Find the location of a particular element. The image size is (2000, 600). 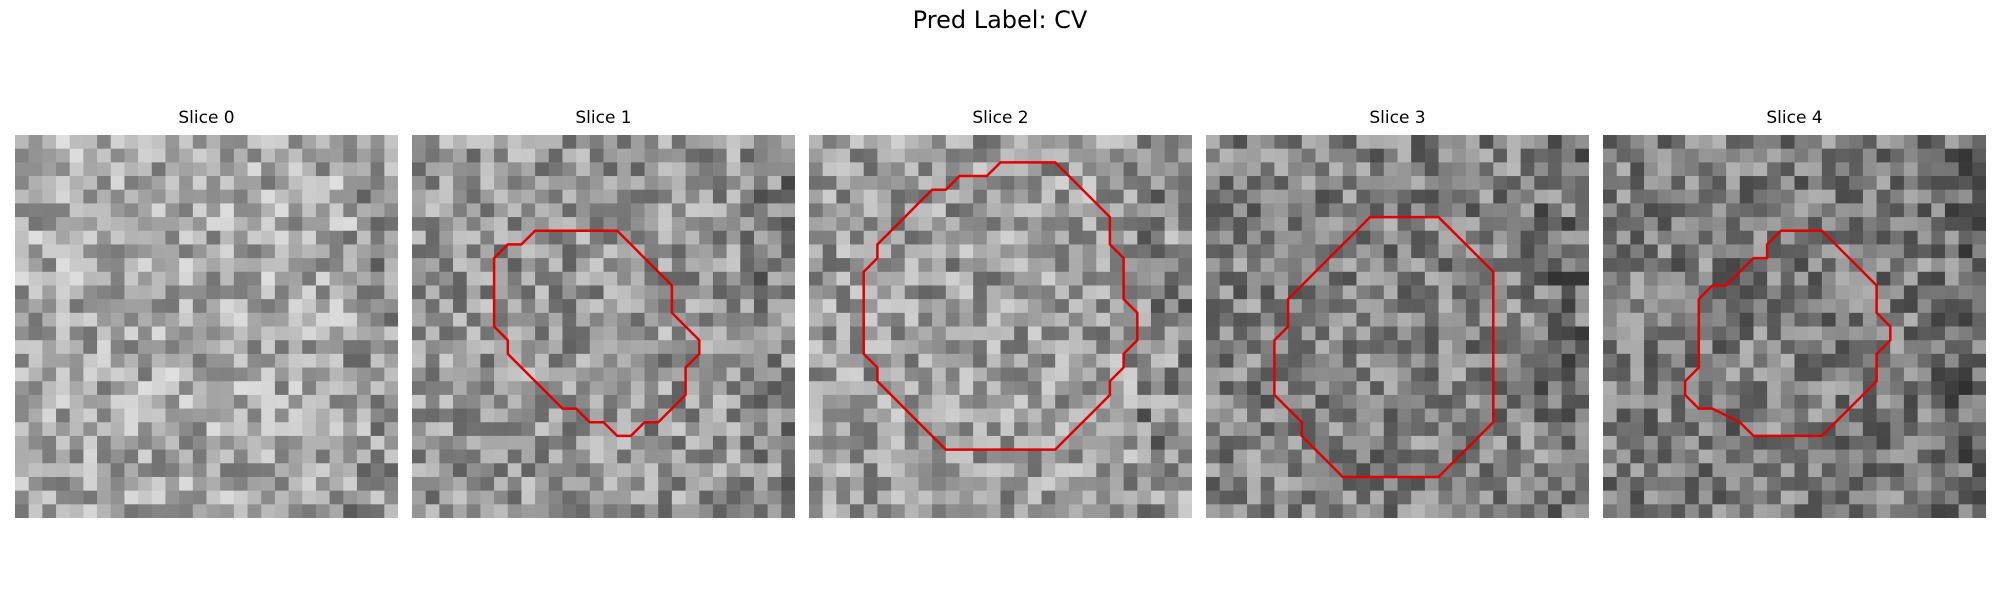

figure-title: Pred Label: CV is located at coordinates (1000, 20).